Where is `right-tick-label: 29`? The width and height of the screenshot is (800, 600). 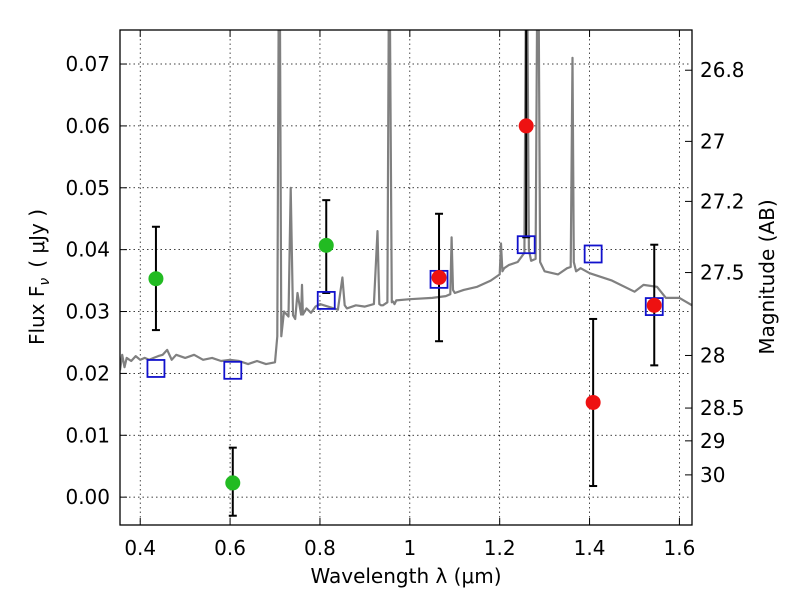
right-tick-label: 29 is located at coordinates (712, 441).